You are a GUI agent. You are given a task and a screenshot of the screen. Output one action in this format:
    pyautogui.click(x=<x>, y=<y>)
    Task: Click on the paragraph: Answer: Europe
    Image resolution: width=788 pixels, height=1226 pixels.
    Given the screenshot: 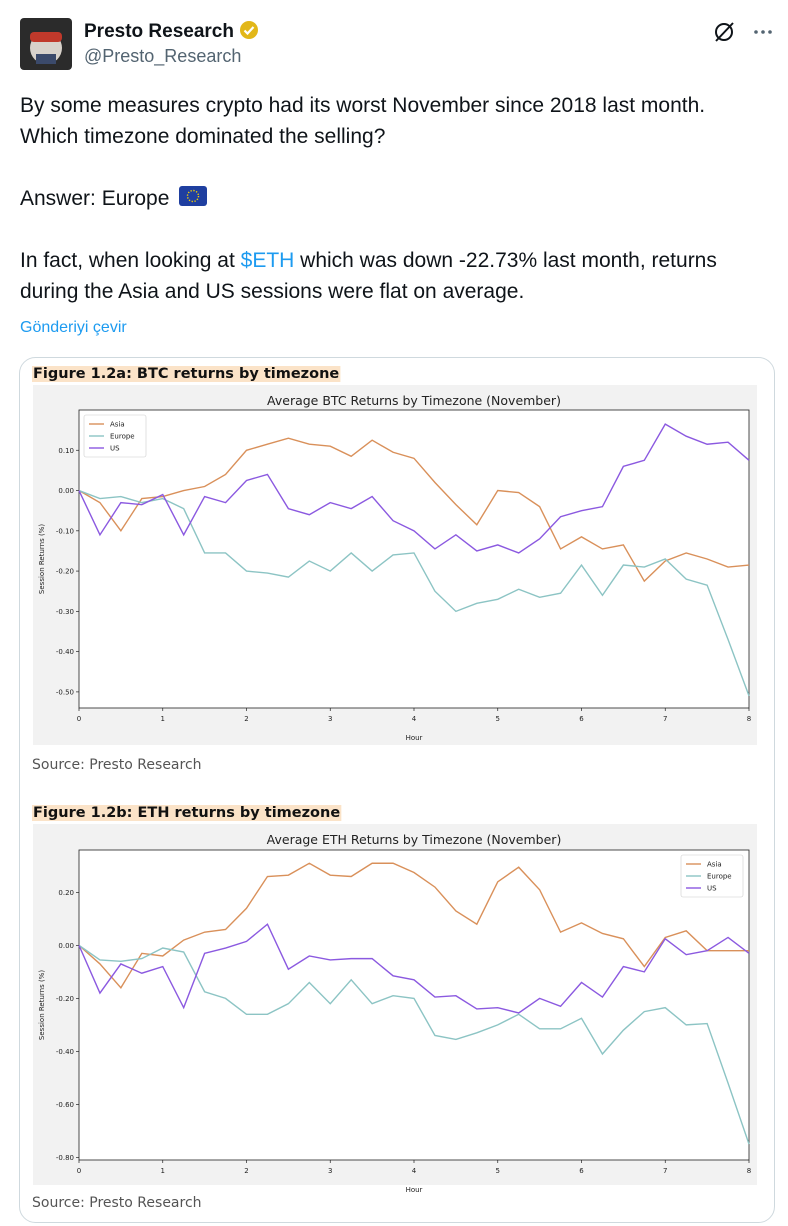 What is the action you would take?
    pyautogui.click(x=370, y=198)
    